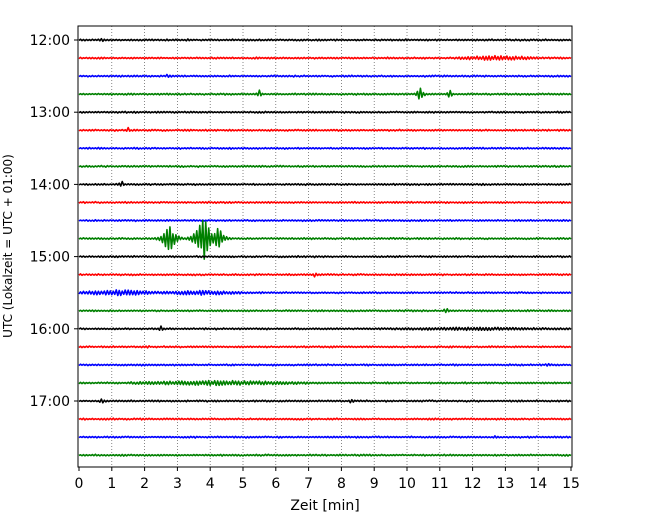  What do you see at coordinates (144, 484) in the screenshot?
I see `x-tick-label: 2` at bounding box center [144, 484].